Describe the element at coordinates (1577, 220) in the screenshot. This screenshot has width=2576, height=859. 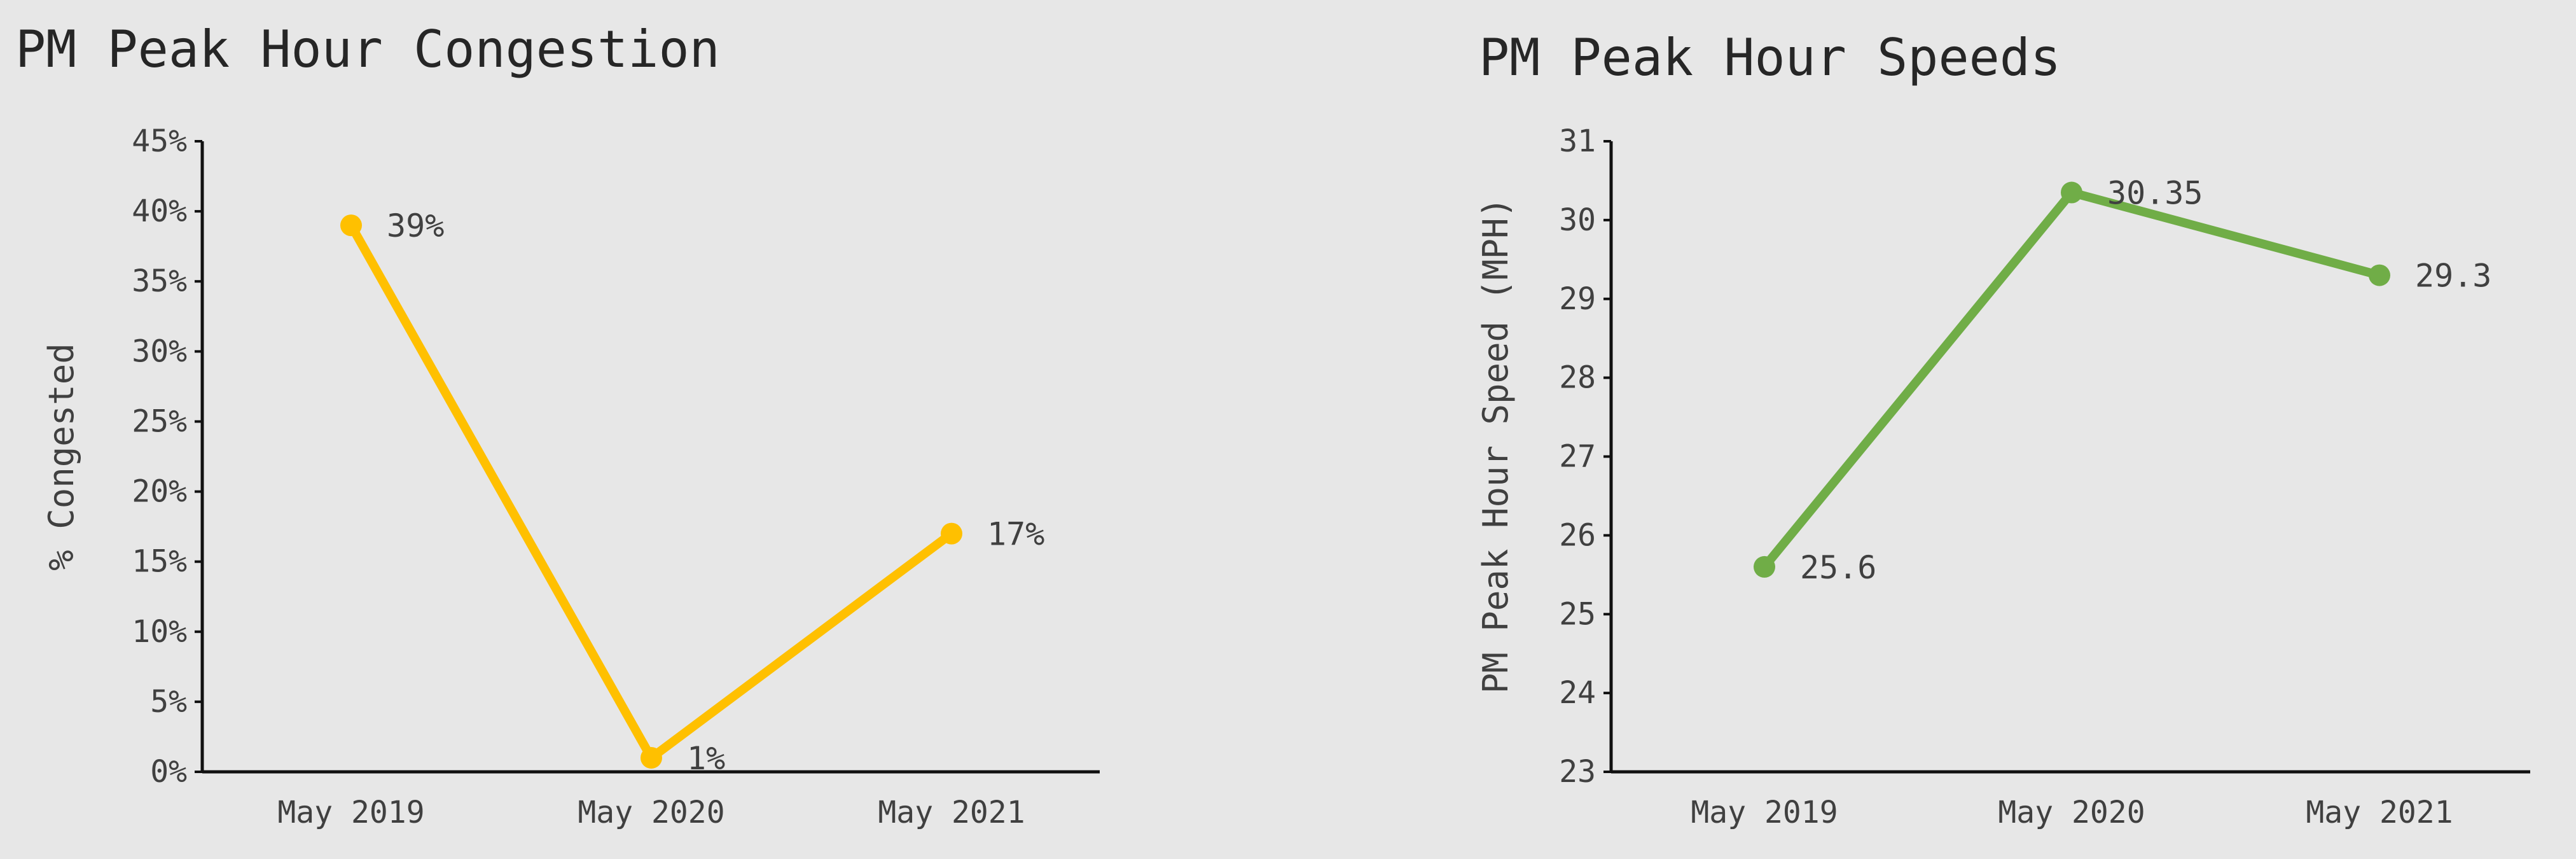
I see `y-tick-label: 30` at that location.